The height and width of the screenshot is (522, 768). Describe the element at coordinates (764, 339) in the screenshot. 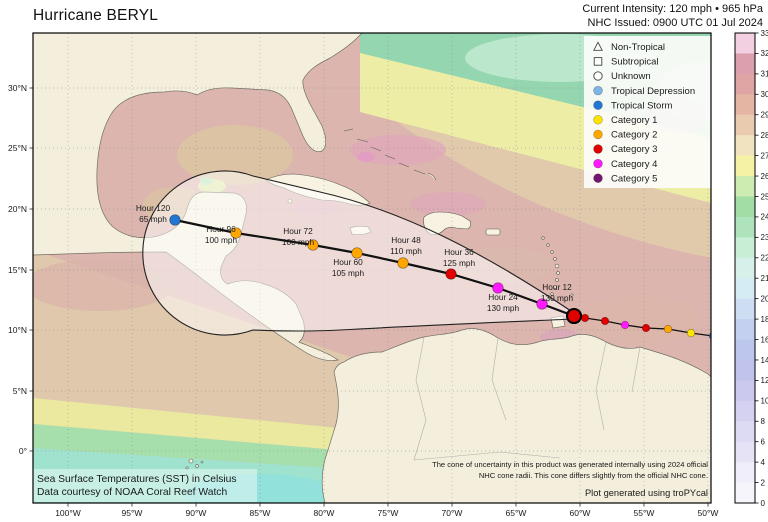

I see `colorbar-tick-label: 16` at that location.